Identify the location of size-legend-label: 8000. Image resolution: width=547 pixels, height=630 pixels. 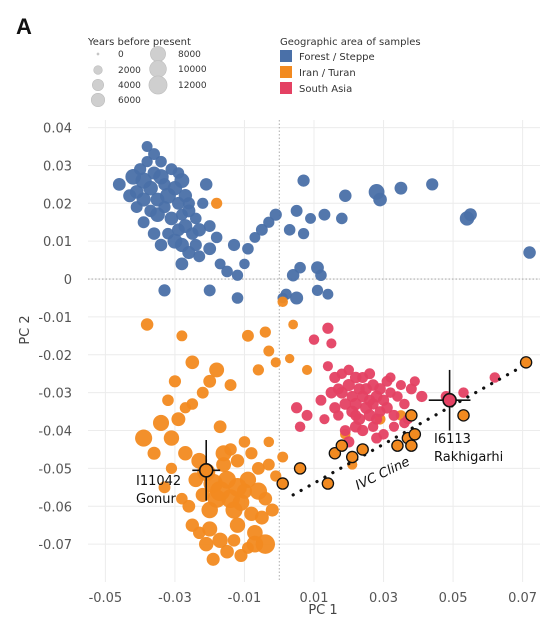
(189, 55).